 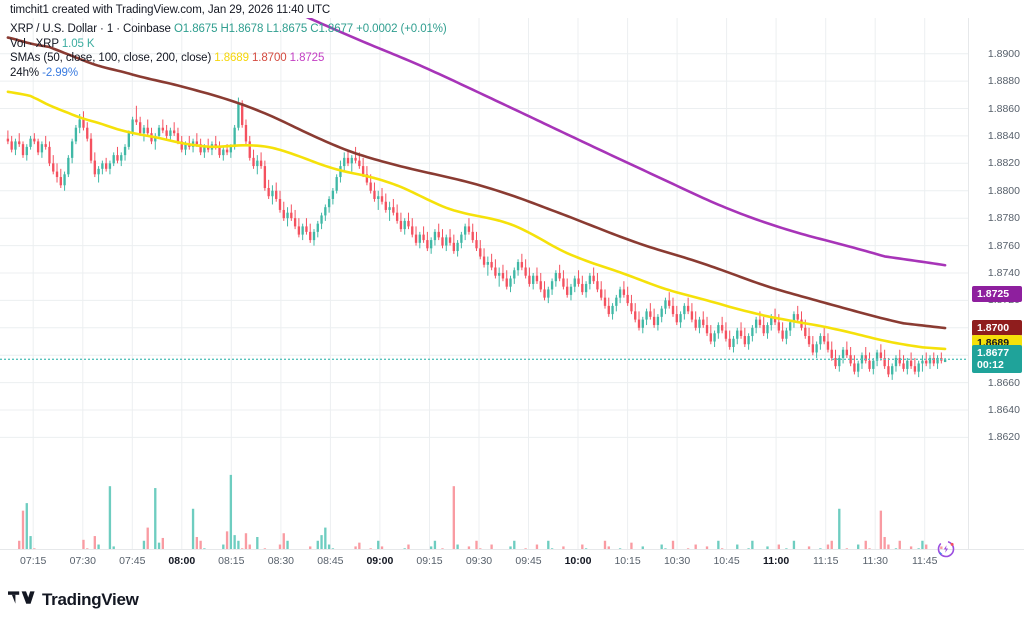 What do you see at coordinates (1003, 245) in the screenshot?
I see `price-tick: 1.8760` at bounding box center [1003, 245].